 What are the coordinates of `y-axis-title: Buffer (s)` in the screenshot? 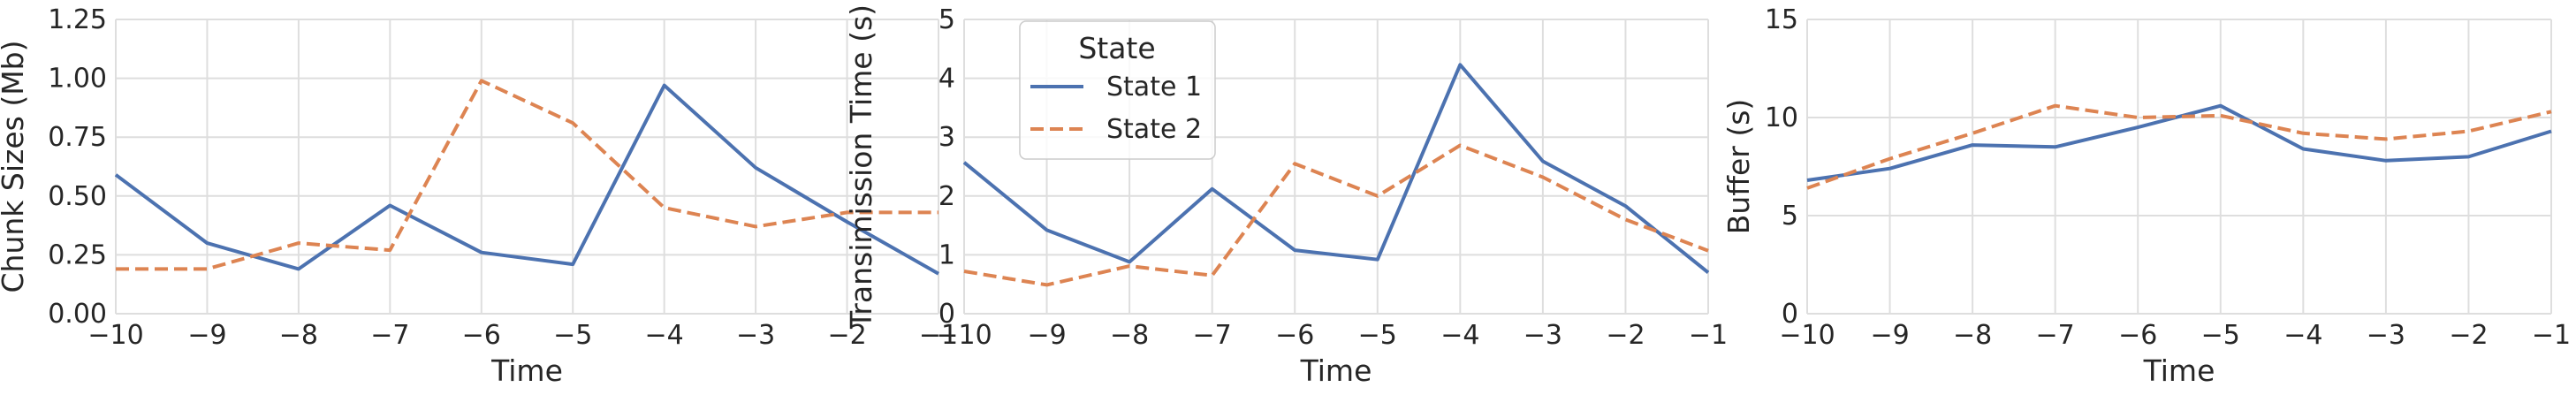 It's located at (1738, 167).